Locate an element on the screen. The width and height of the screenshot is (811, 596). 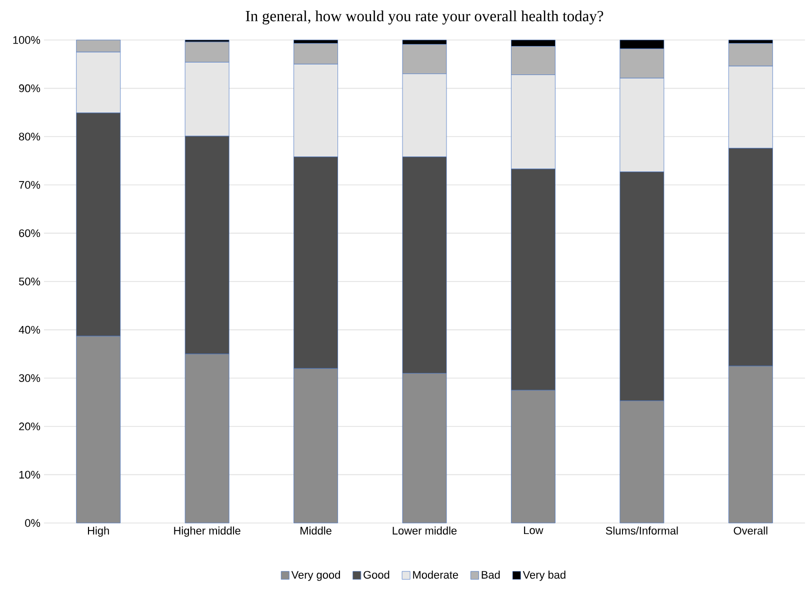
chart-title: In general, how would you rate your overall health today? is located at coordinates (425, 17).